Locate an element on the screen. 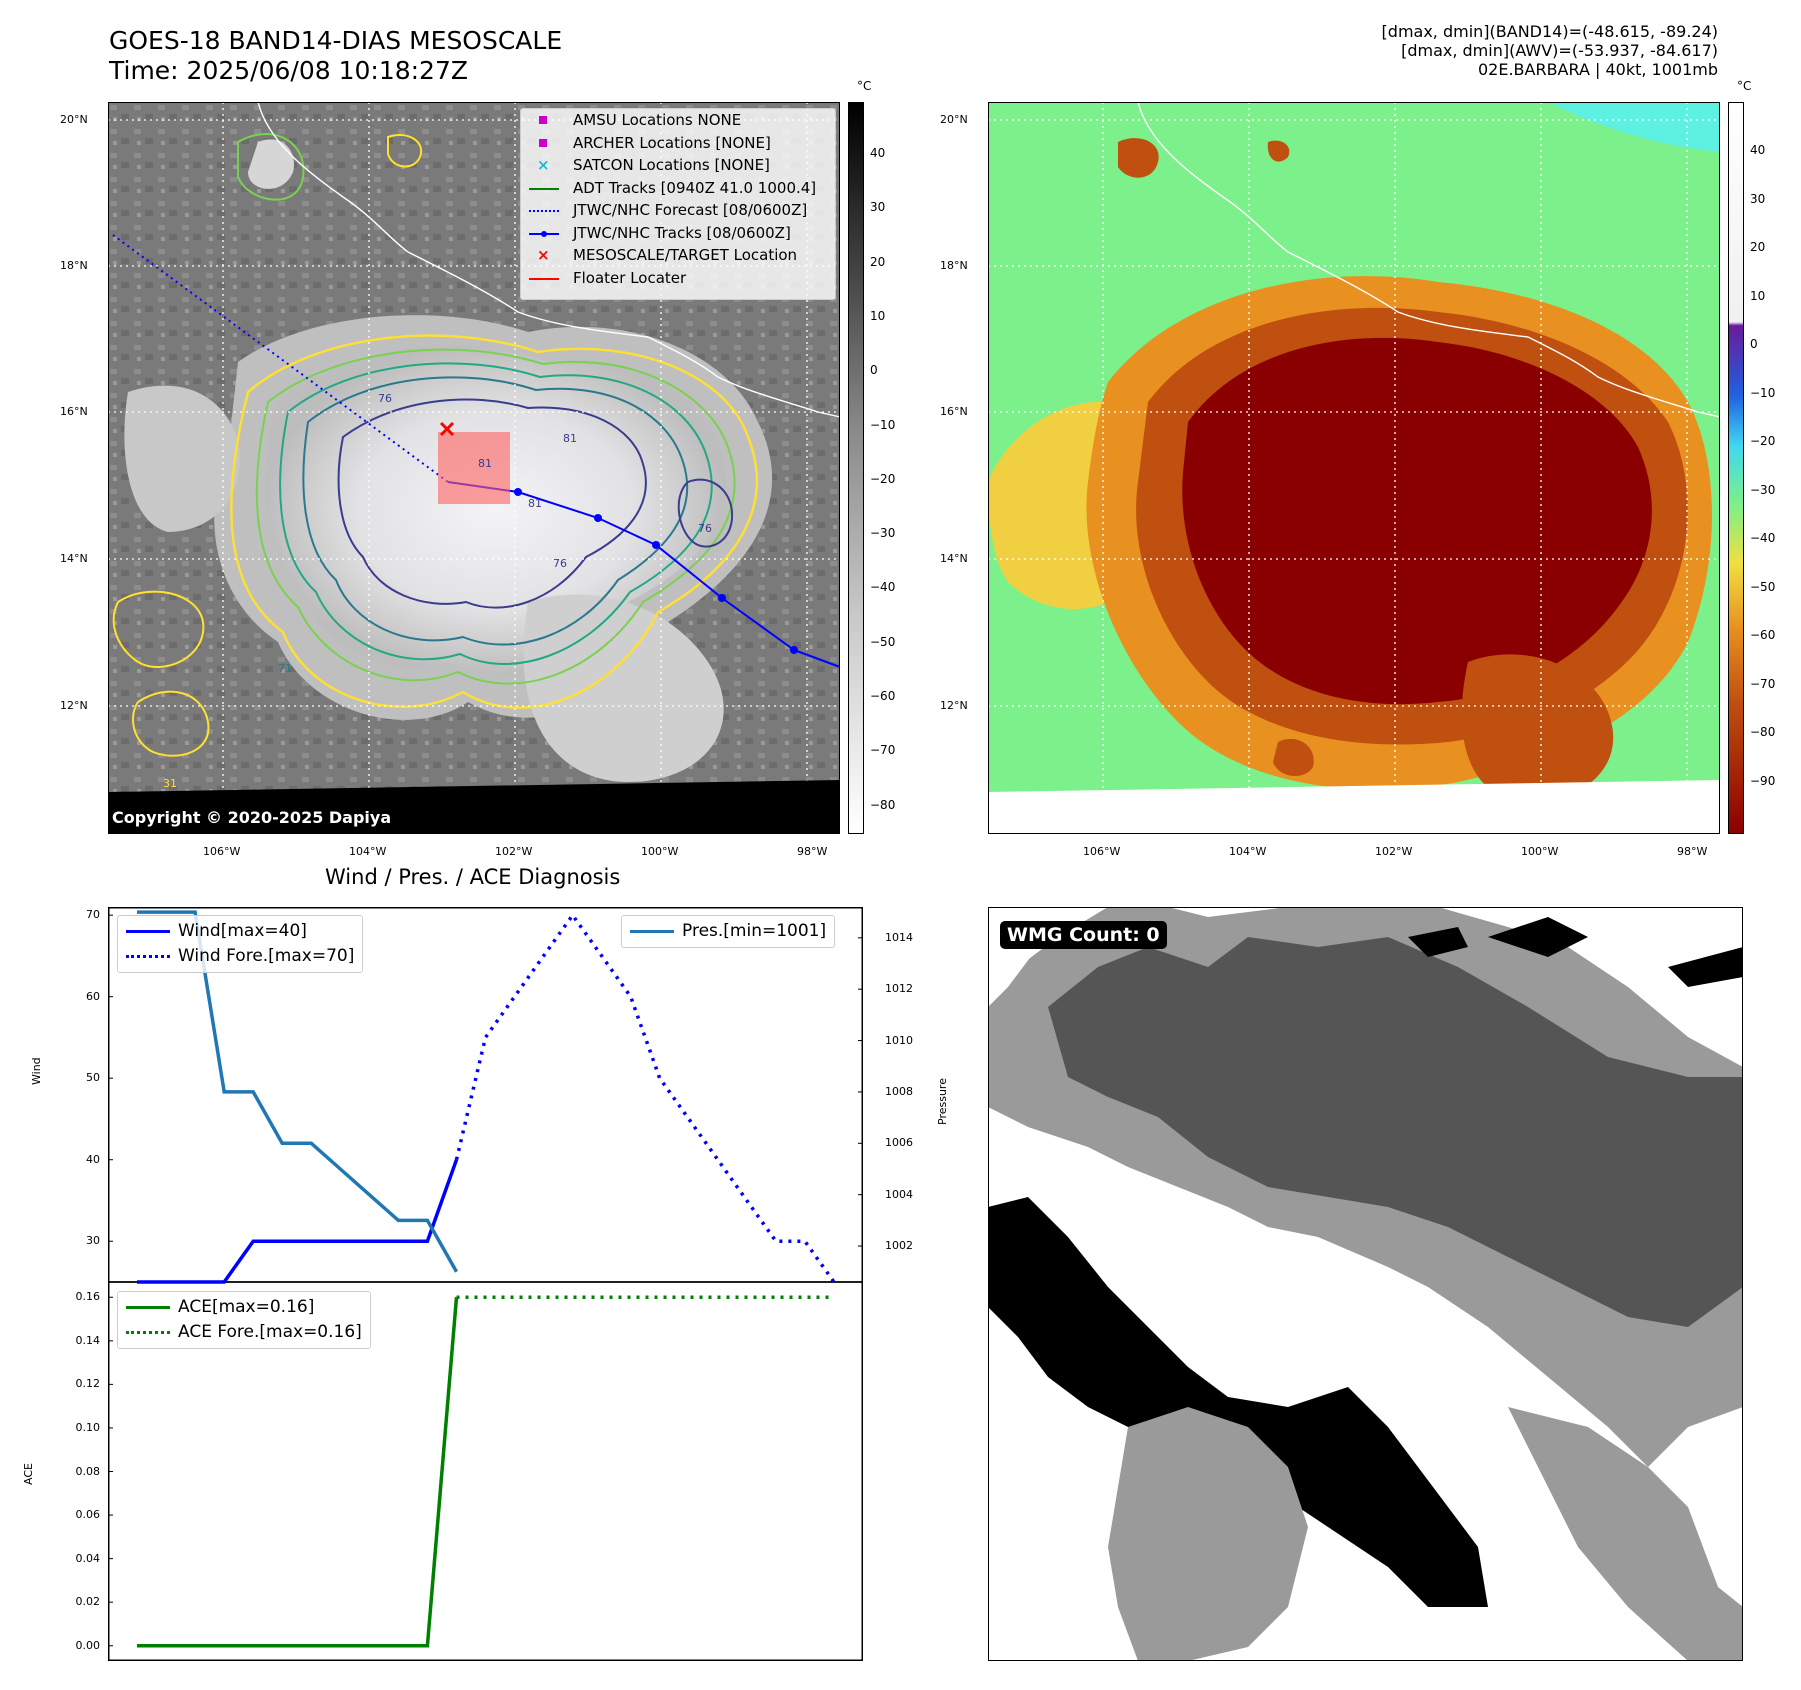 Image resolution: width=1801 pixels, height=1690 pixels. wind-tick-label: 50 is located at coordinates (93, 1078).